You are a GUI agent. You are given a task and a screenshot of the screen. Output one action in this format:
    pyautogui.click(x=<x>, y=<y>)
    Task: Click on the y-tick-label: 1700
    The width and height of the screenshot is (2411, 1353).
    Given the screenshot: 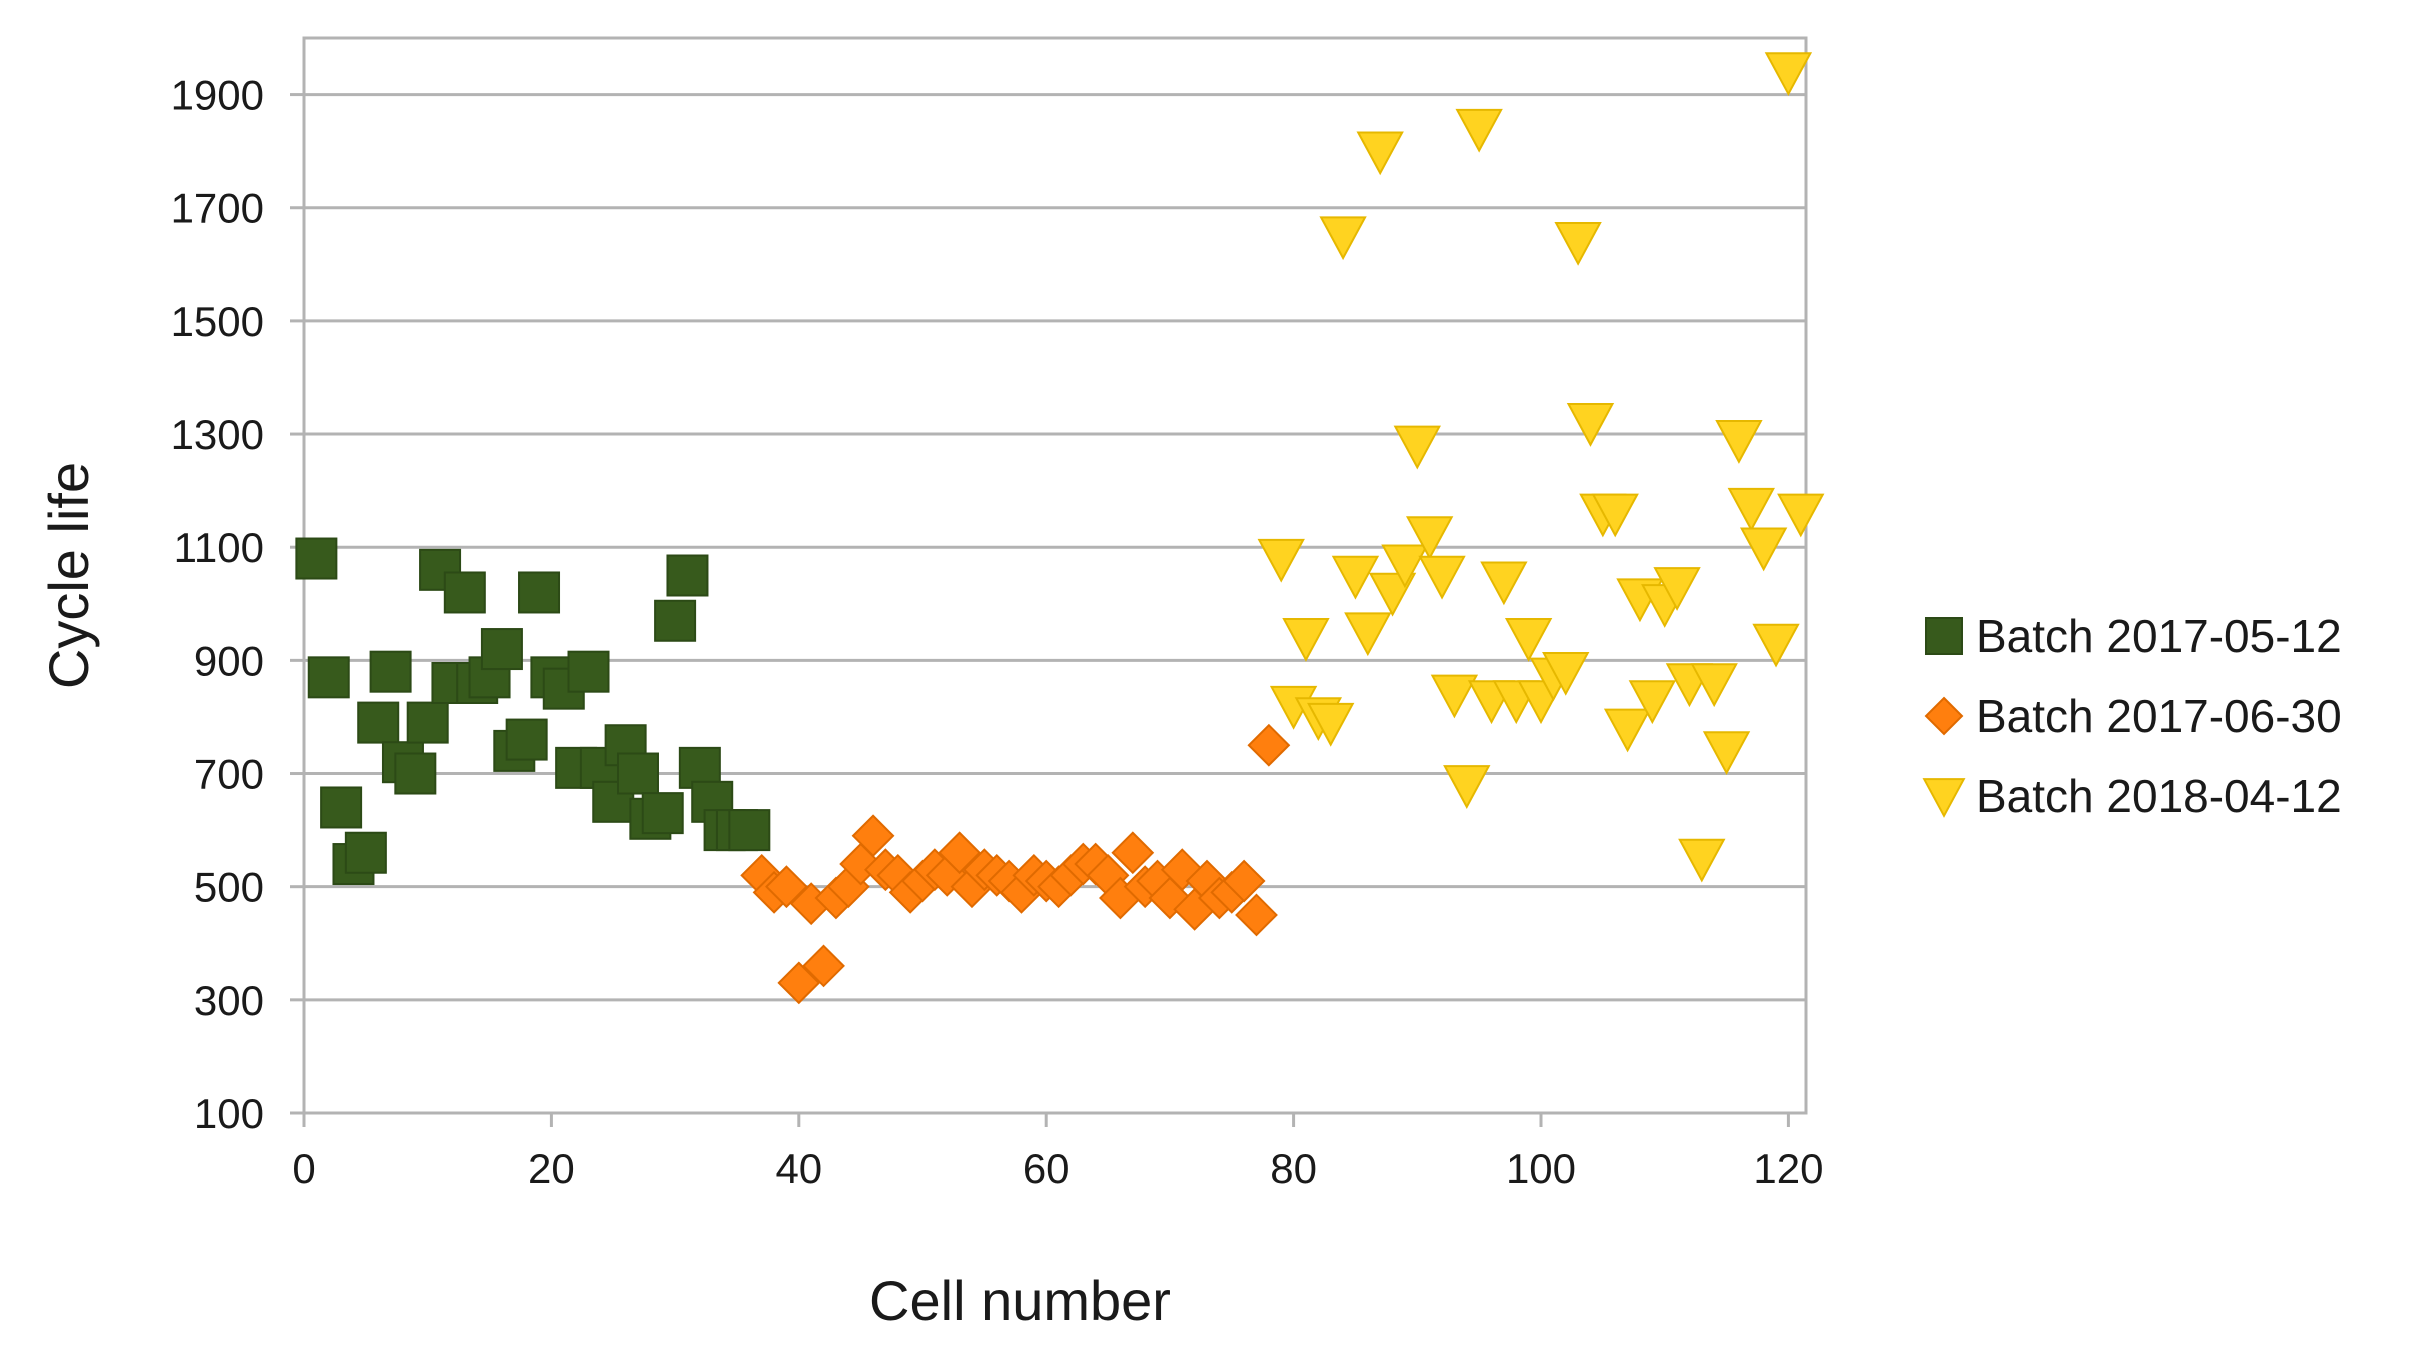 What is the action you would take?
    pyautogui.click(x=217, y=208)
    